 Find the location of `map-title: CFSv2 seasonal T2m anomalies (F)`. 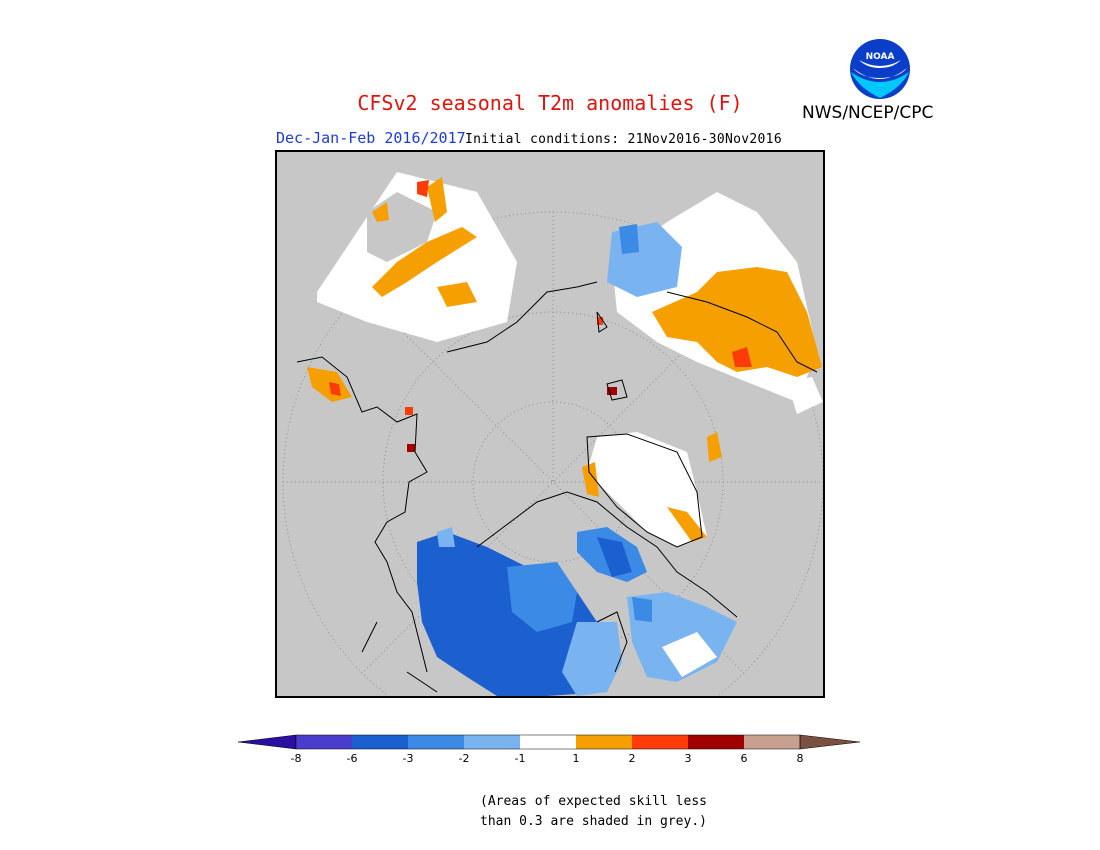

map-title: CFSv2 seasonal T2m anomalies (F) is located at coordinates (550, 103).